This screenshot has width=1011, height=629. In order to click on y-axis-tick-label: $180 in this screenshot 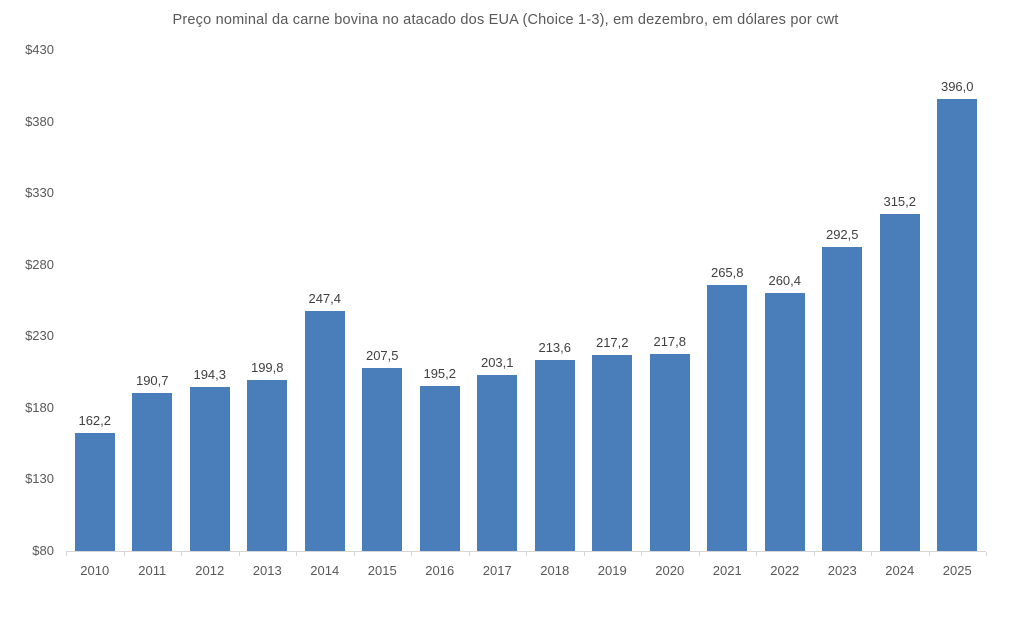, I will do `click(39, 407)`.